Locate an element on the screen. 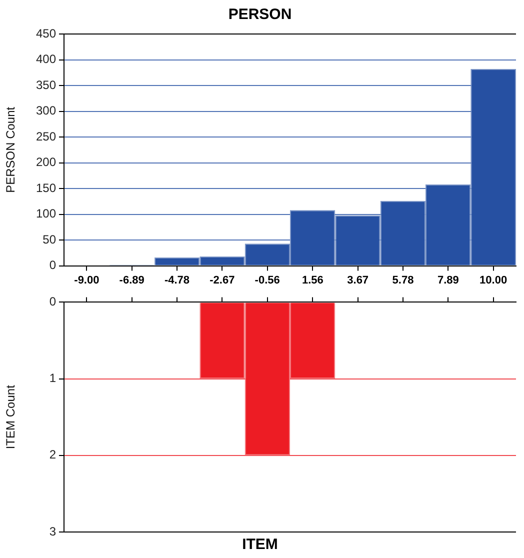 The image size is (524, 558). y-tick-label: 400 is located at coordinates (46, 59).